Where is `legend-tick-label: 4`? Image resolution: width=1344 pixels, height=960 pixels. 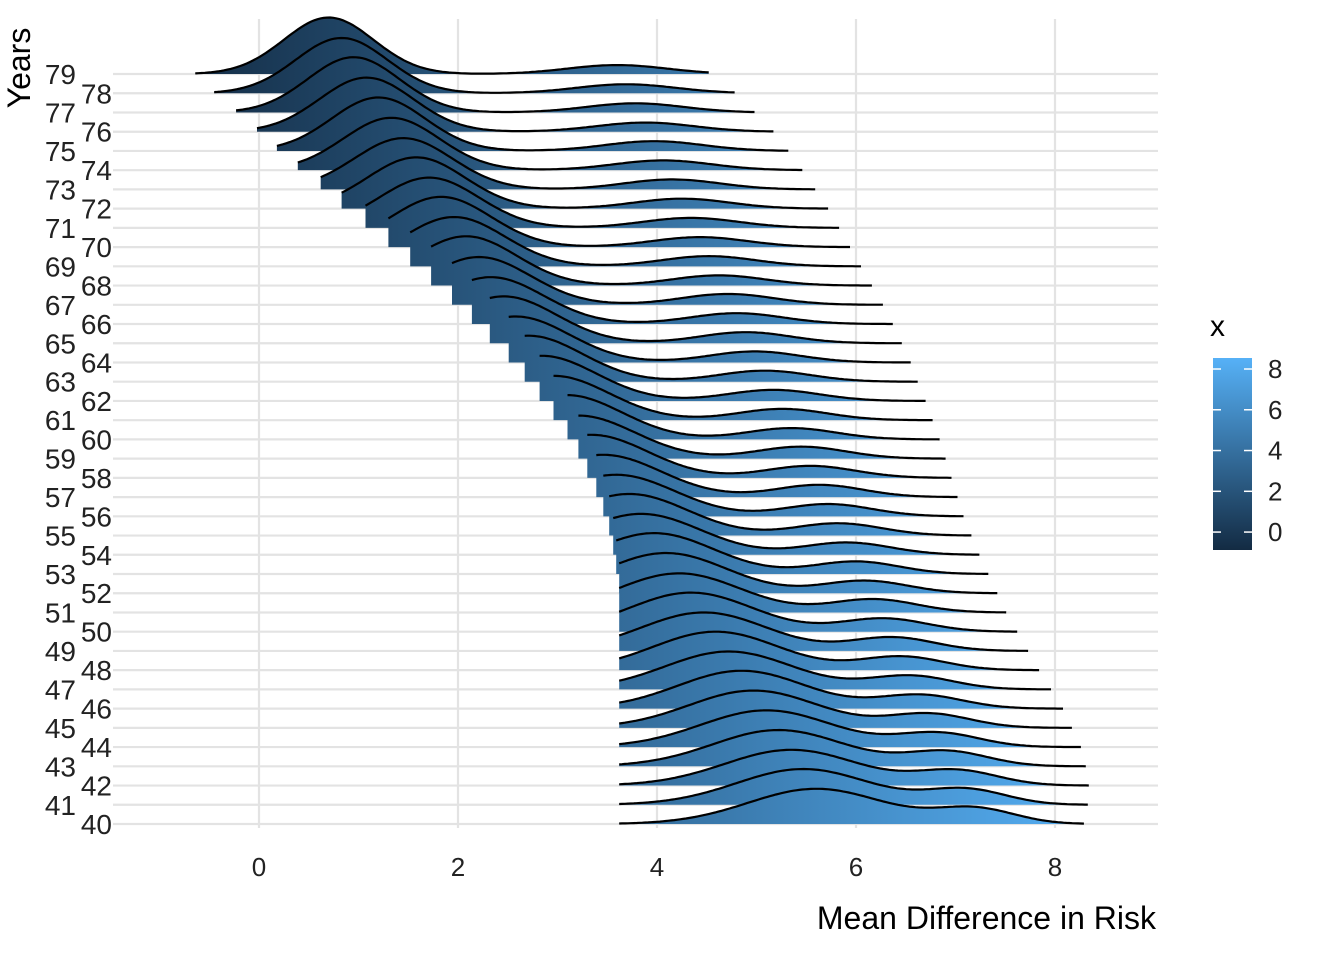 legend-tick-label: 4 is located at coordinates (1275, 451).